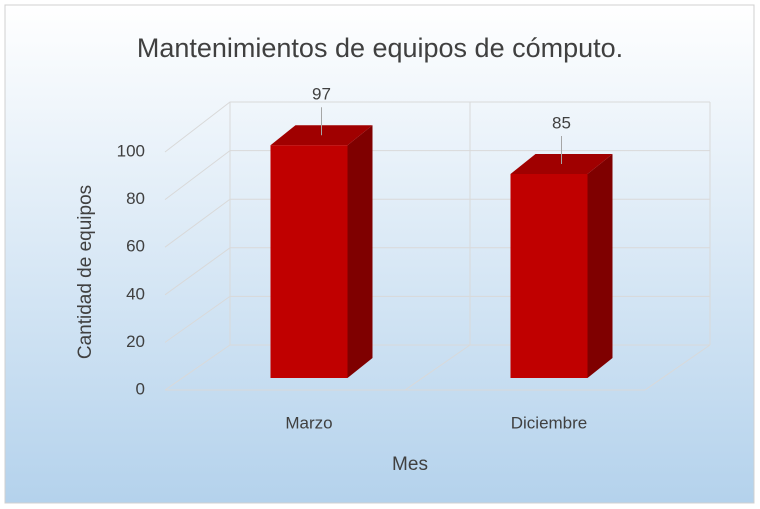 Image resolution: width=760 pixels, height=509 pixels. What do you see at coordinates (135, 341) in the screenshot?
I see `y-tick-label: 20` at bounding box center [135, 341].